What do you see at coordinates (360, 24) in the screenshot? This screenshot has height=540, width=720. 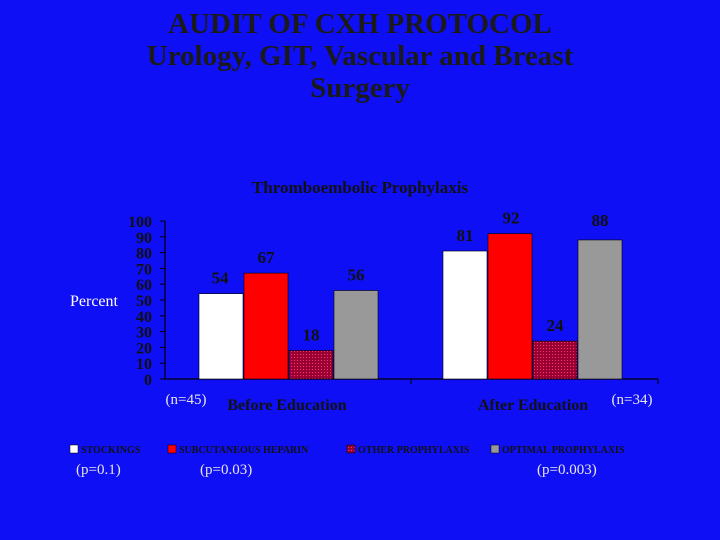 I see `slide-title-line-1: AUDIT OF CXH PROTOCOL` at bounding box center [360, 24].